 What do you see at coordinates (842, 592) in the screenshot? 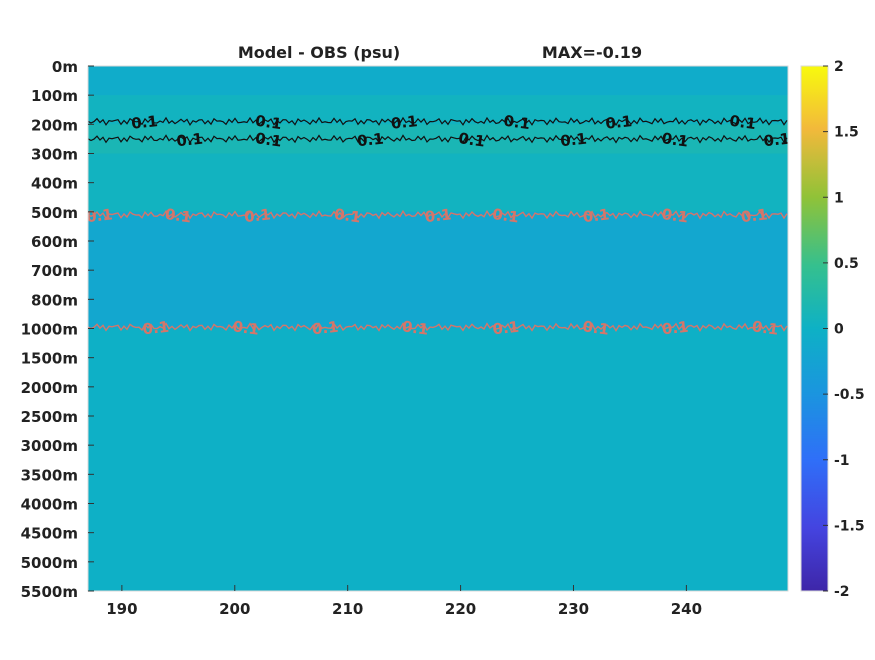
I see `colorbar-tick-label: -2` at bounding box center [842, 592].